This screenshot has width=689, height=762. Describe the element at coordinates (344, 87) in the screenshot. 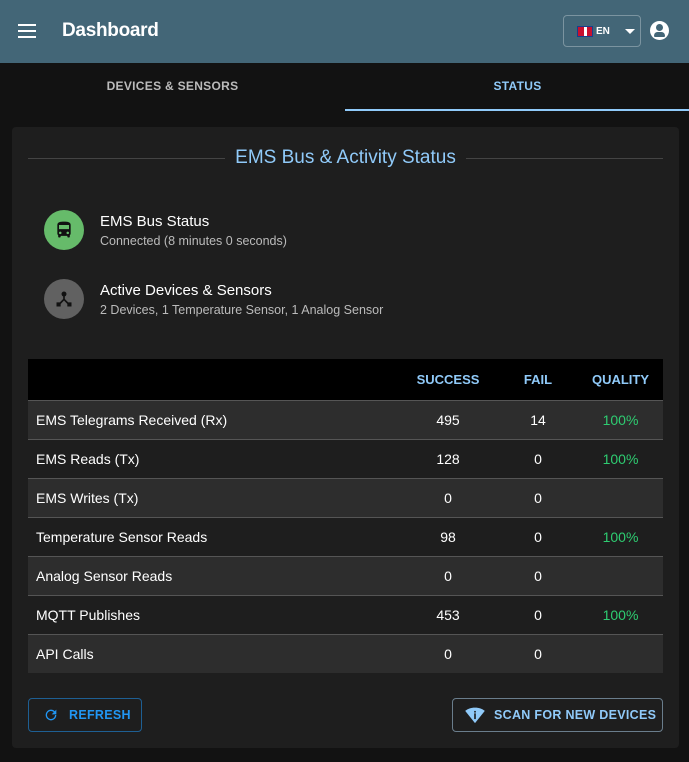

I see `tab-bar: DEVICES & SENSORS STATUS` at that location.